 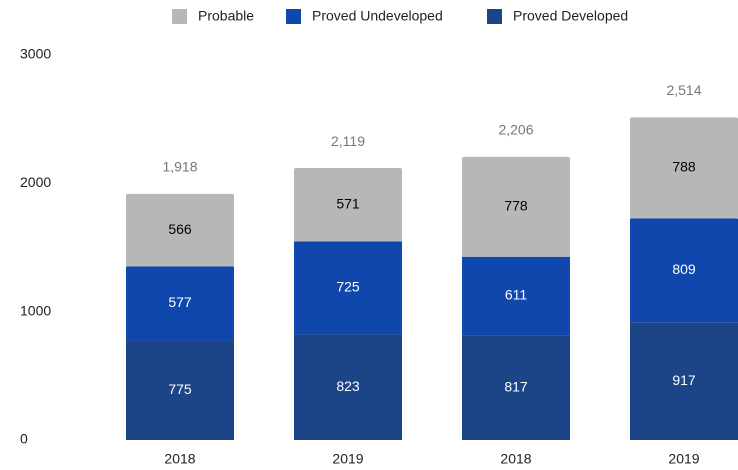 I want to click on total-label: 2,514, so click(x=683, y=90).